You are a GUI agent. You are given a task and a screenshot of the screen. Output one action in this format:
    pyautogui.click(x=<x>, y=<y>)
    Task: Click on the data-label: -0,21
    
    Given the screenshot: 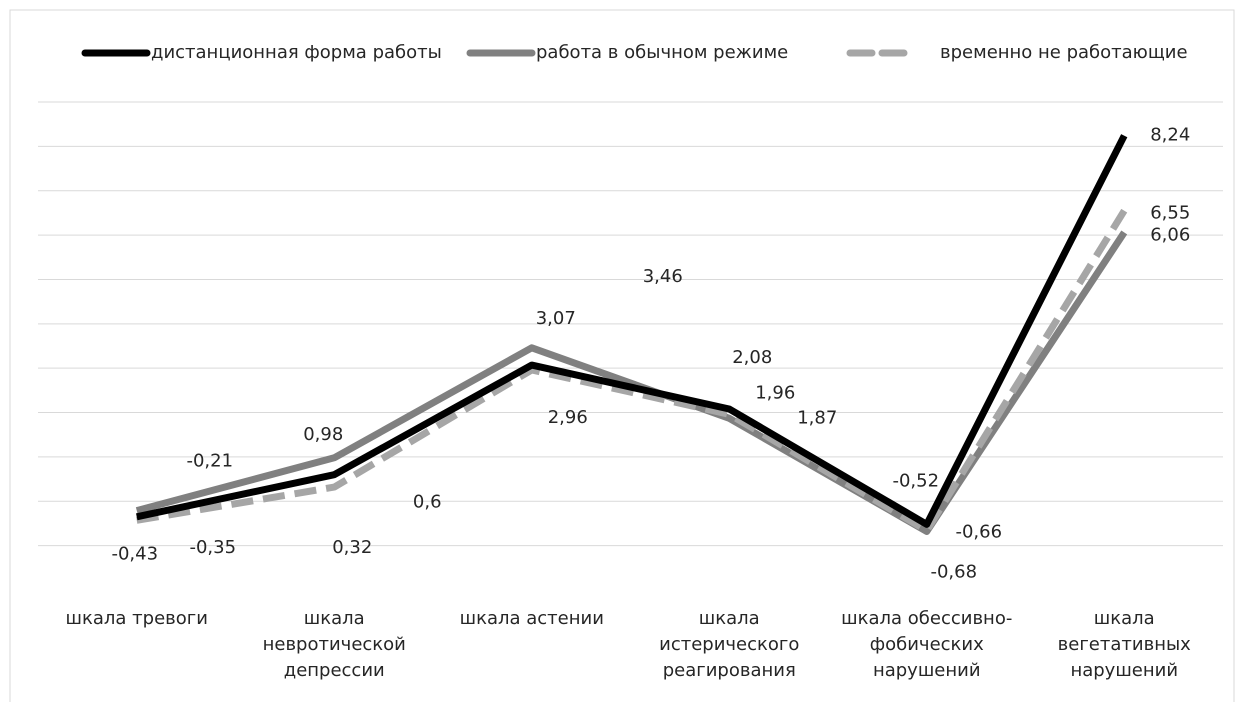 What is the action you would take?
    pyautogui.click(x=209, y=461)
    